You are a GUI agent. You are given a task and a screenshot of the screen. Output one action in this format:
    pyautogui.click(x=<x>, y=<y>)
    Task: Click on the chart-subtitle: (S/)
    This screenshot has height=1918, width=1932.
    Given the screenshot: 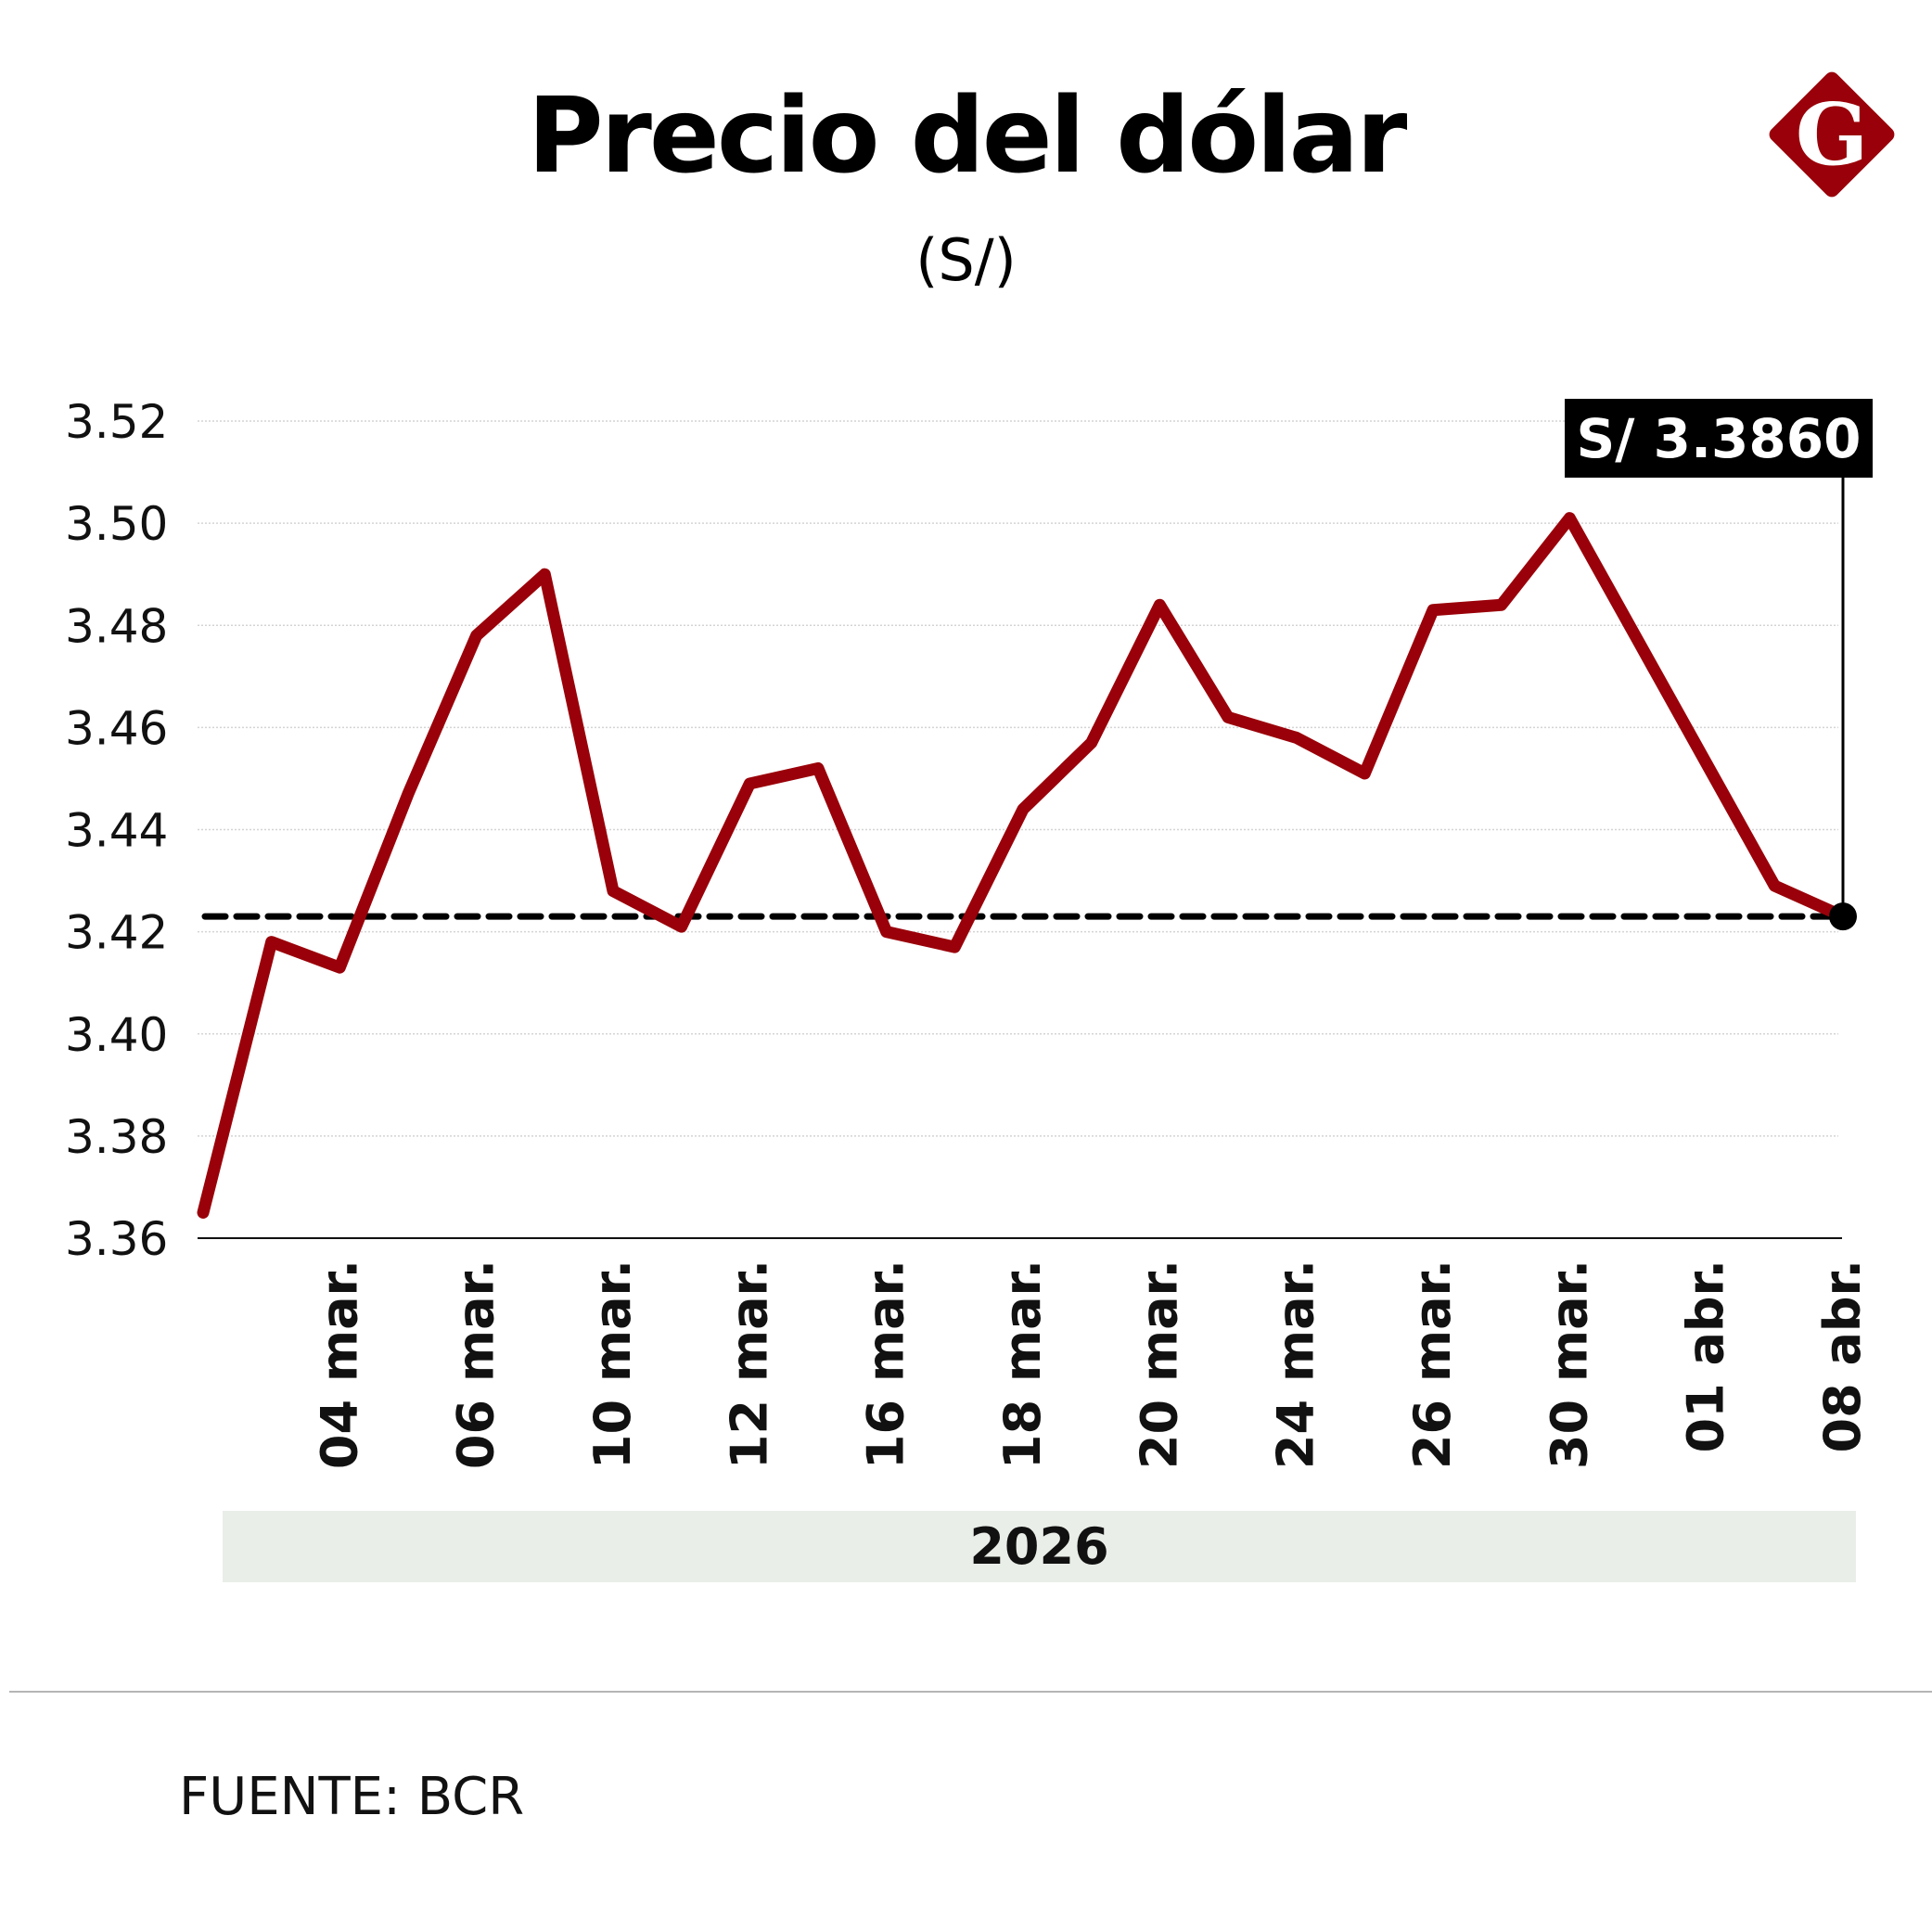 What is the action you would take?
    pyautogui.click(x=966, y=260)
    